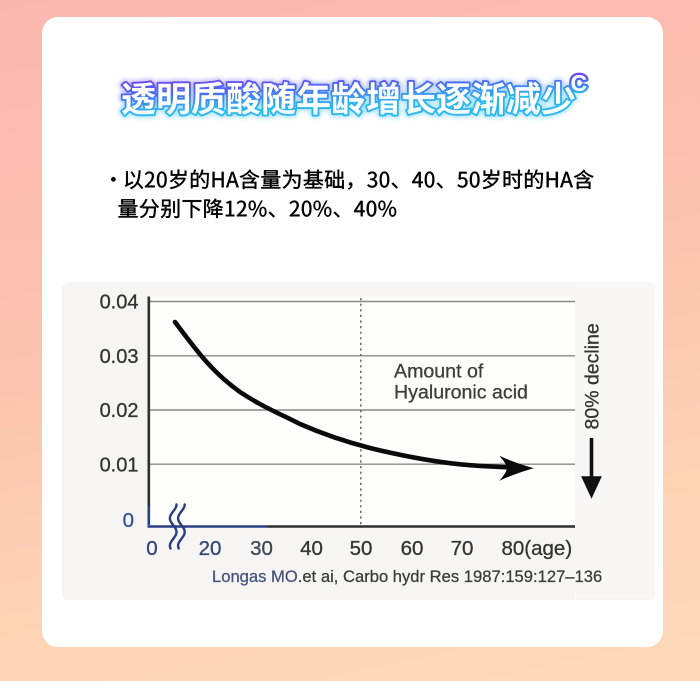 This screenshot has width=700, height=681. I want to click on svg-text: C, so click(579, 83).